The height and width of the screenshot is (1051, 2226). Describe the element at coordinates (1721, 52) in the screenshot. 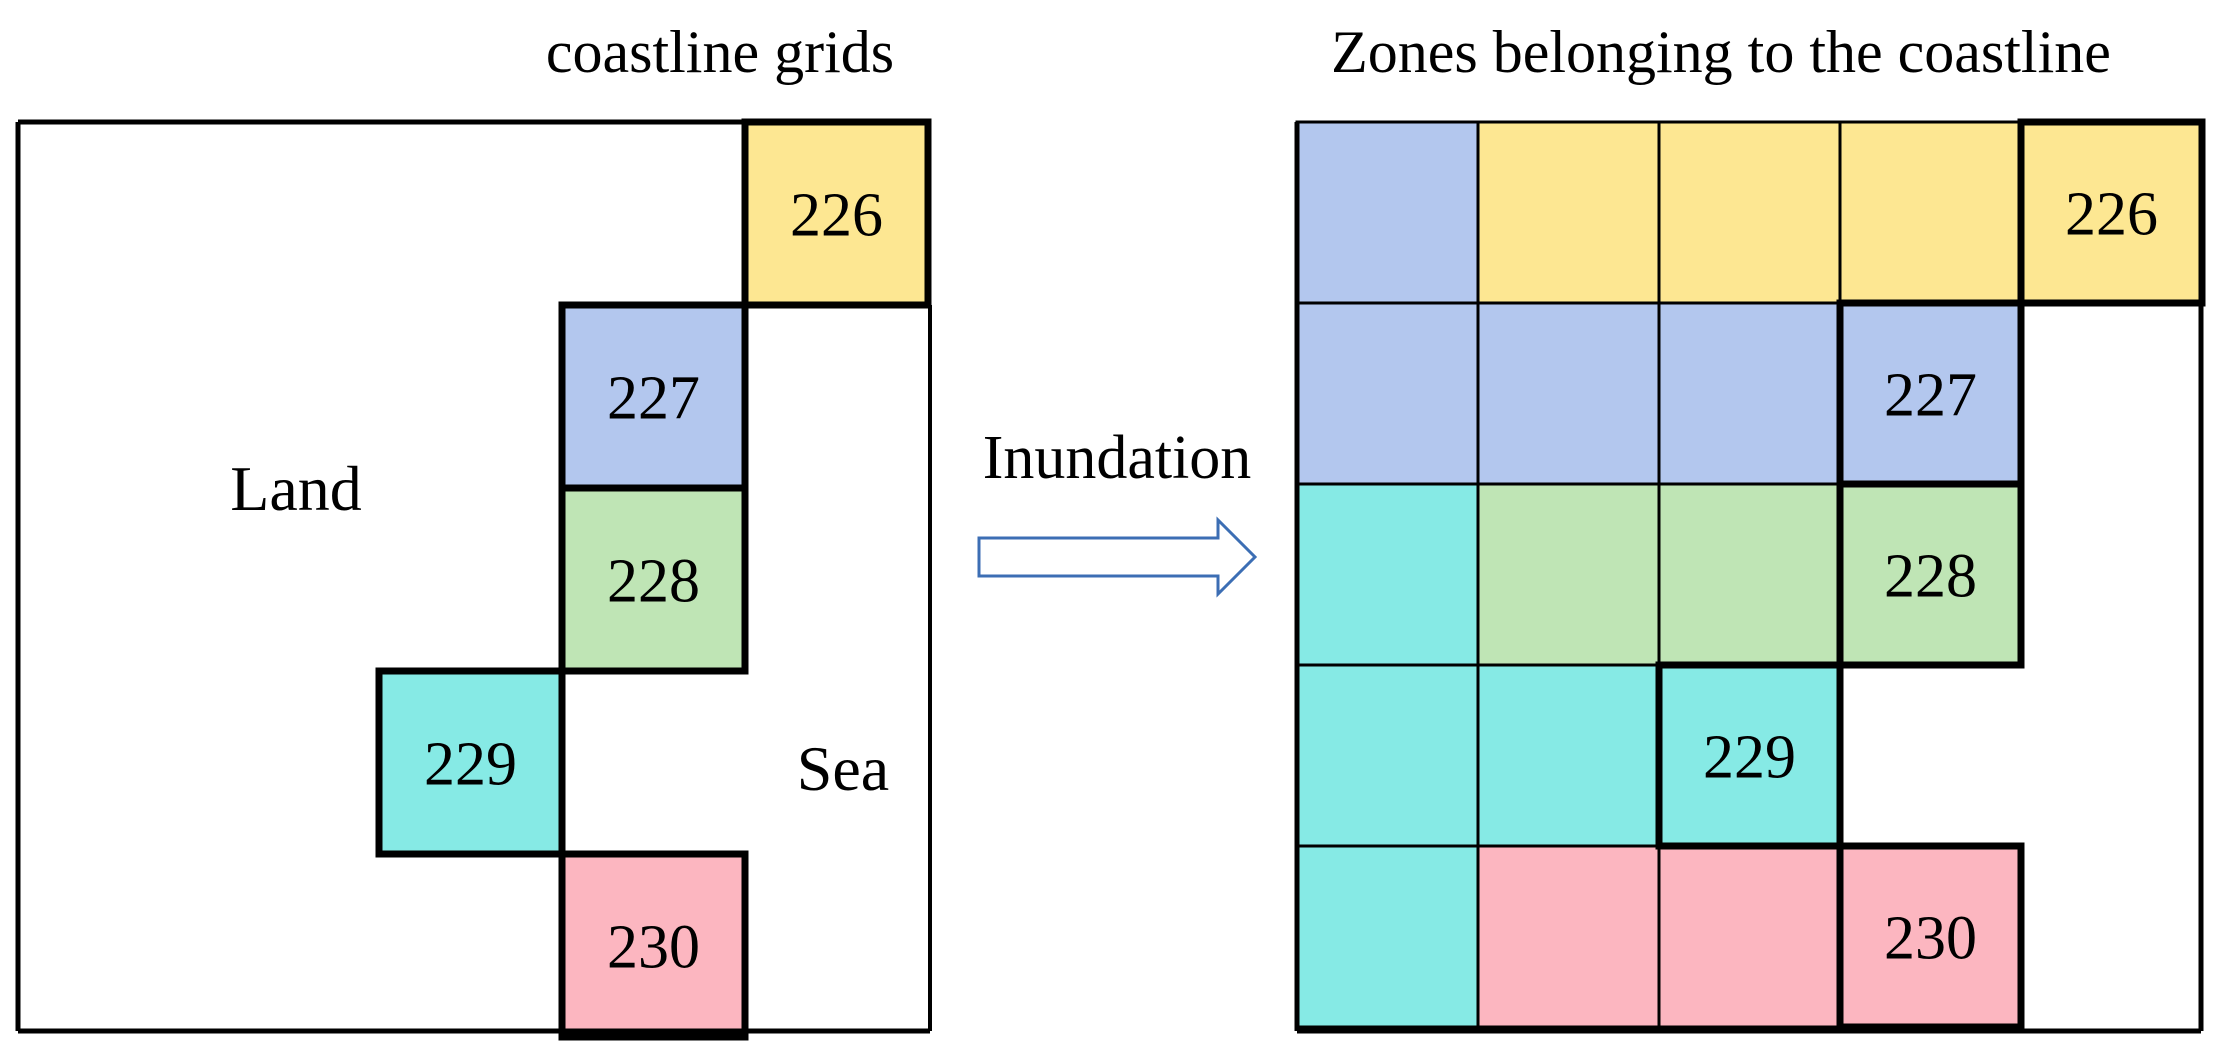

I see `right-panel-title: Zones belonging to the coastline` at that location.